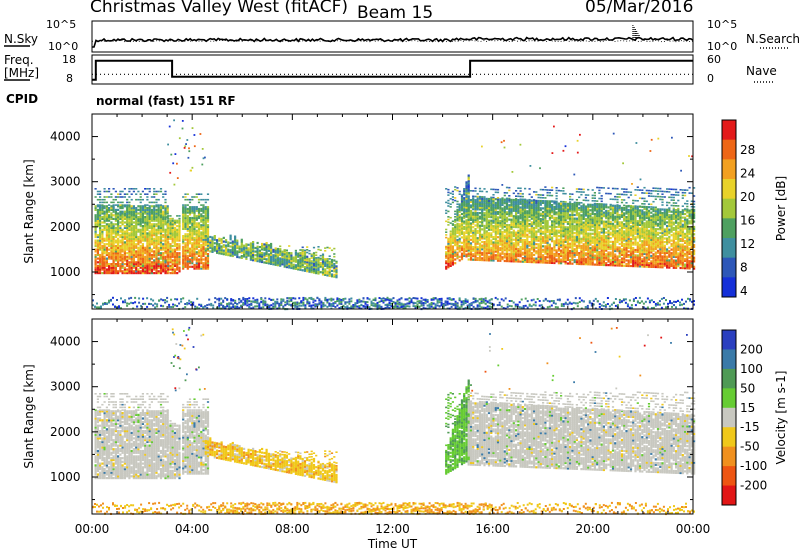 This screenshot has width=800, height=554. Describe the element at coordinates (761, 71) in the screenshot. I see `freq-right-label: Nave` at that location.